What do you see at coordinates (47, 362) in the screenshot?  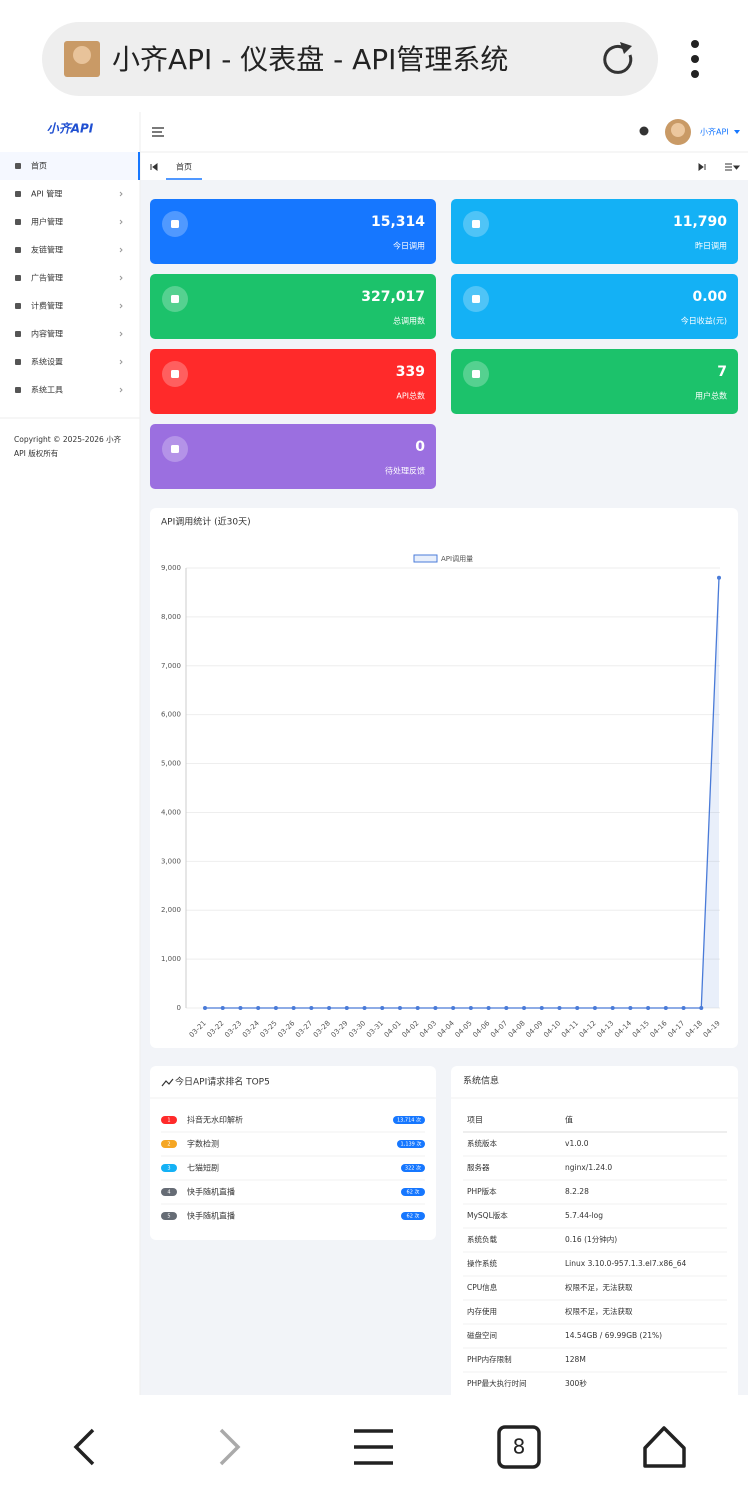 I see `menu-item: 系统设置` at bounding box center [47, 362].